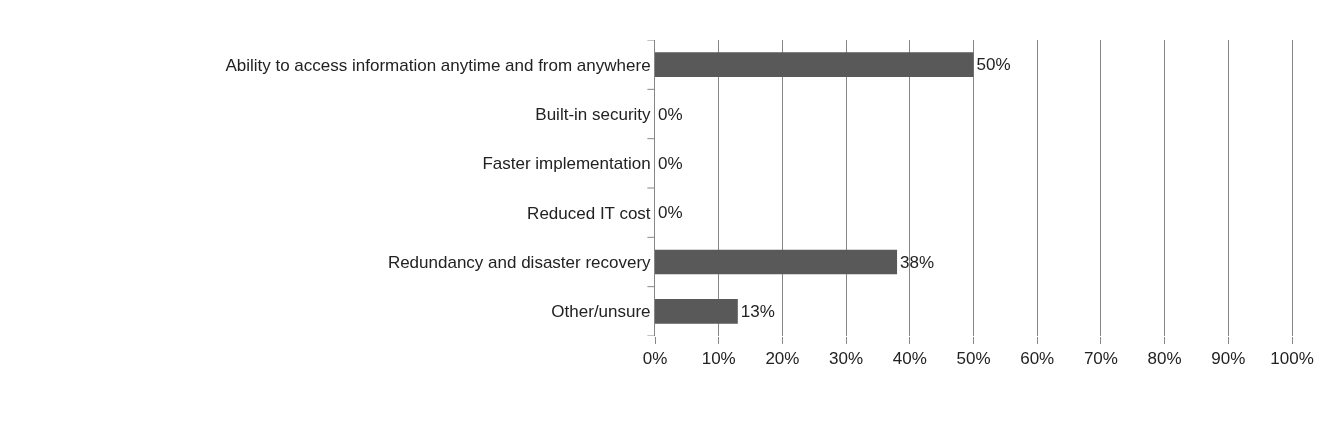 This screenshot has width=1340, height=428. What do you see at coordinates (993, 65) in the screenshot?
I see `data-label: 50%` at bounding box center [993, 65].